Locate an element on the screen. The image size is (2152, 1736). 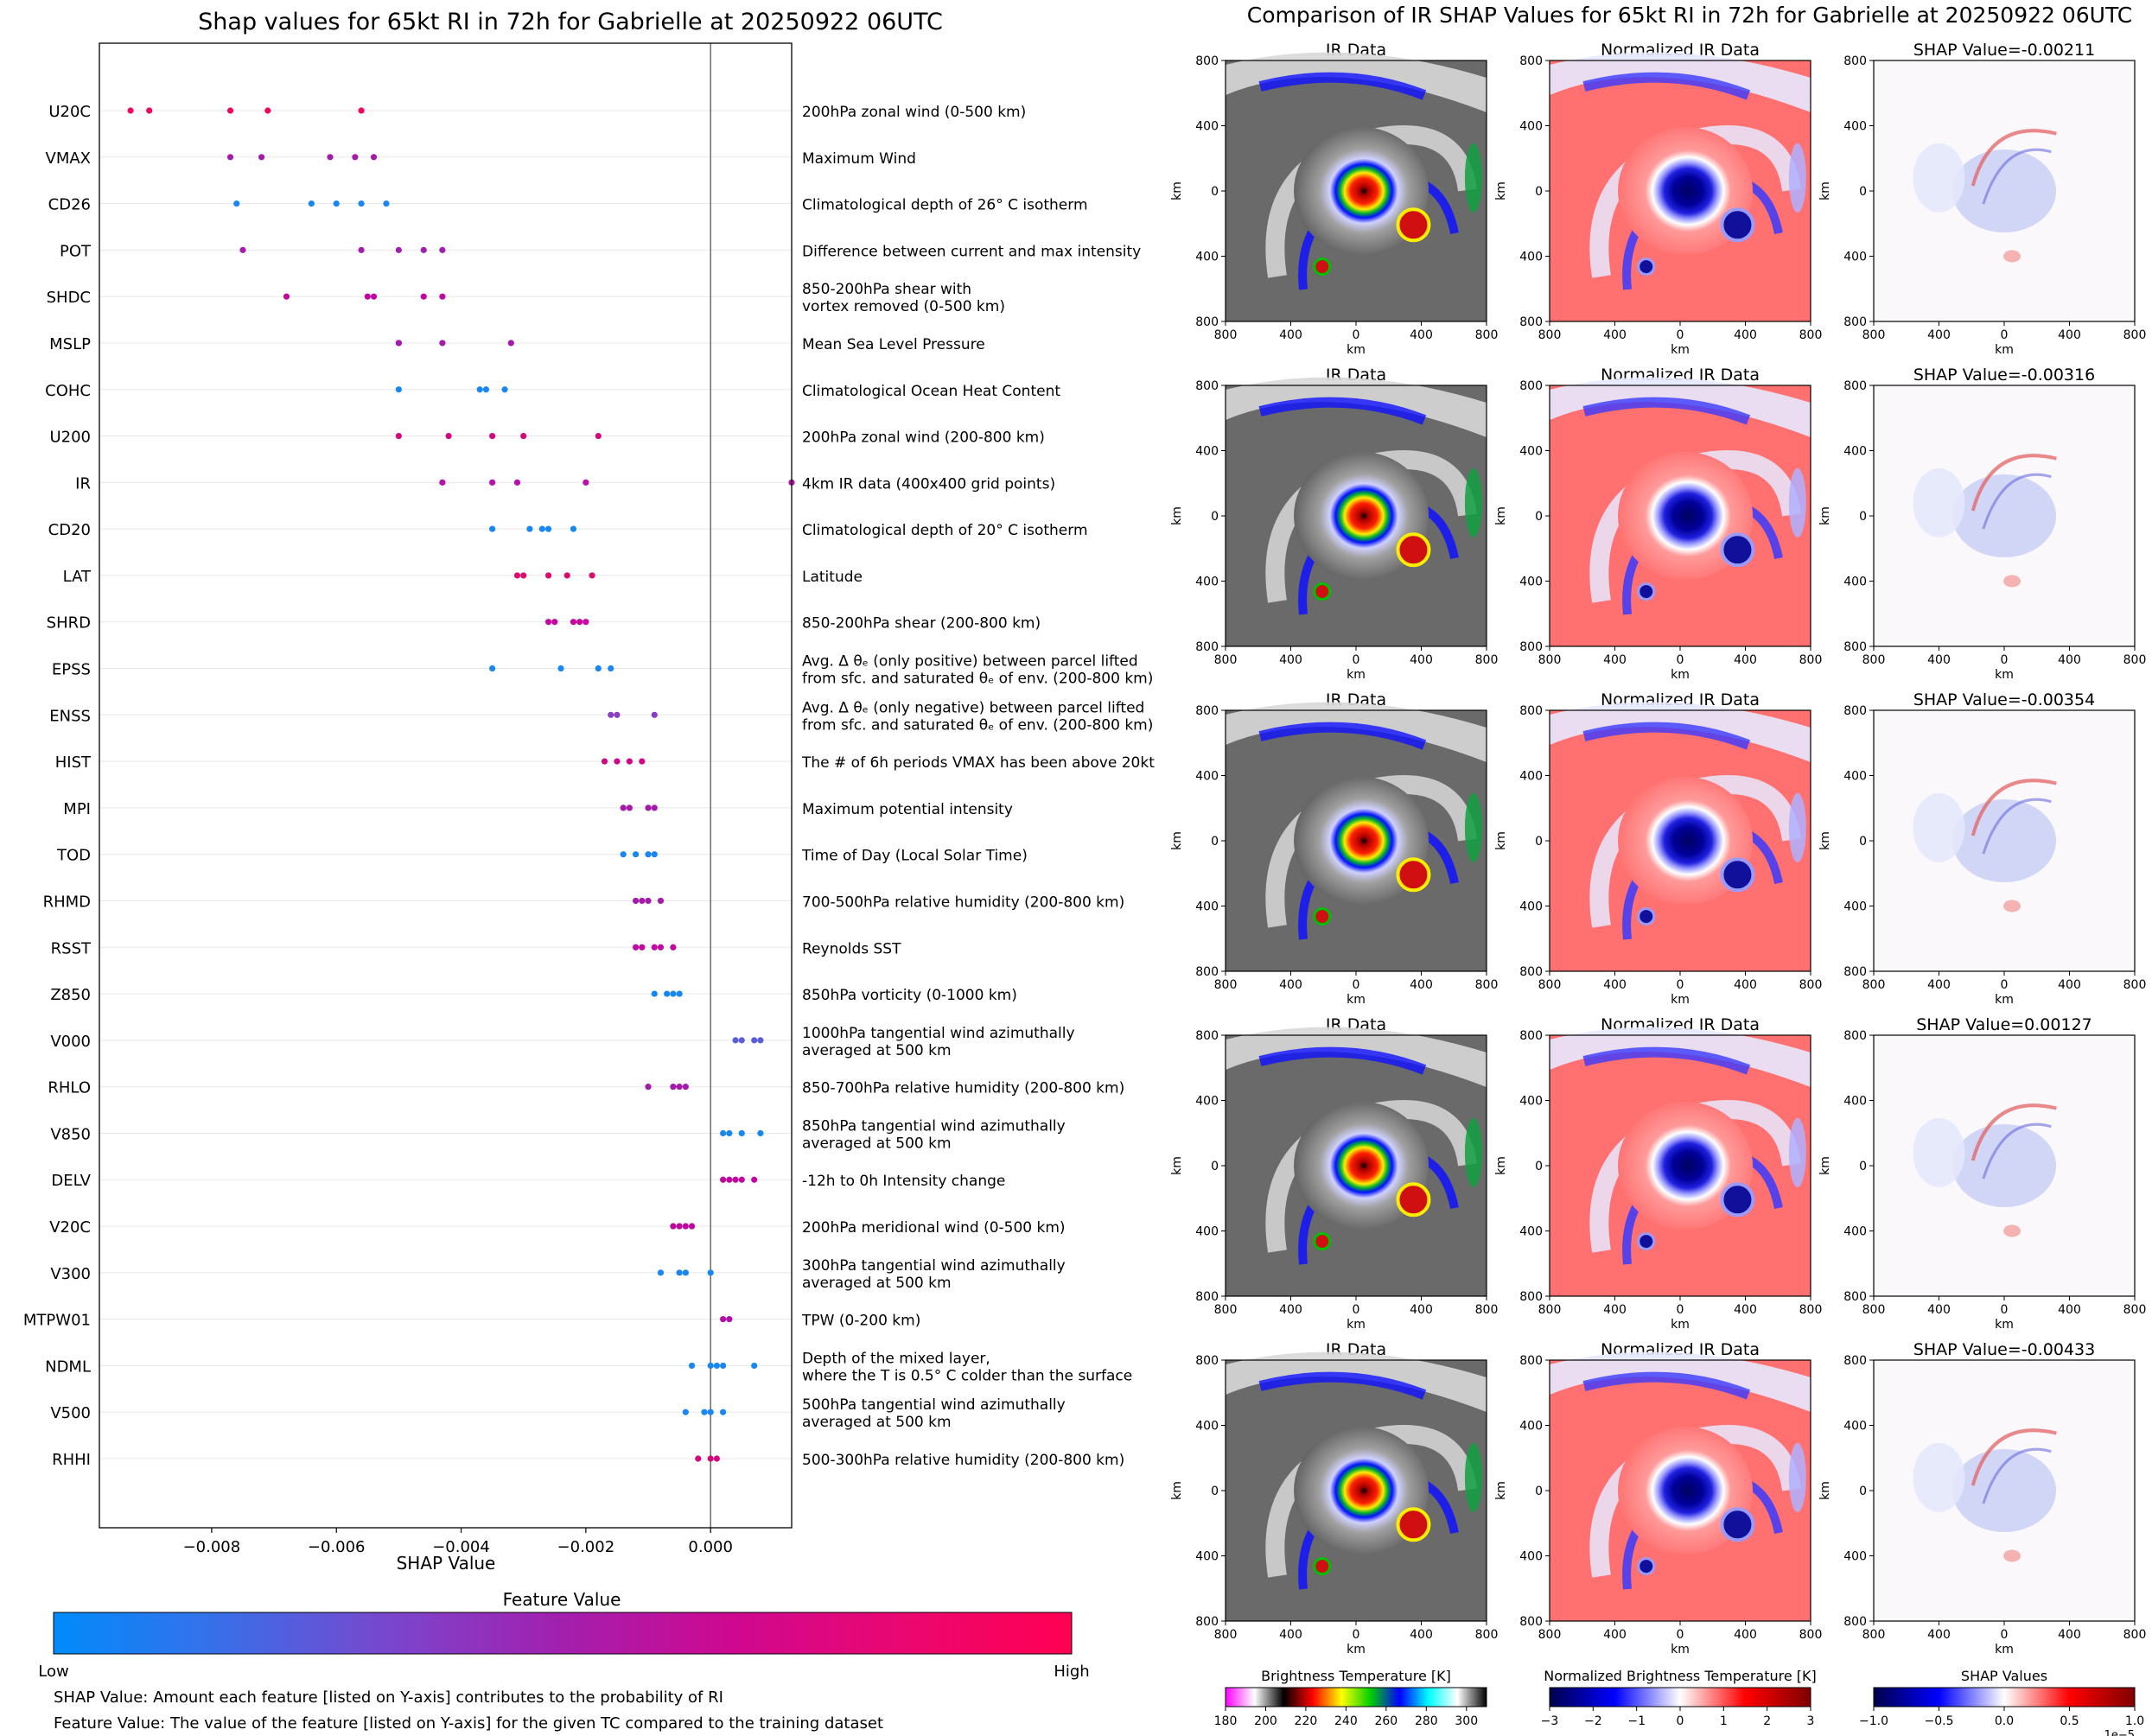
colorbar-tick-label: −3 is located at coordinates (1550, 1721).